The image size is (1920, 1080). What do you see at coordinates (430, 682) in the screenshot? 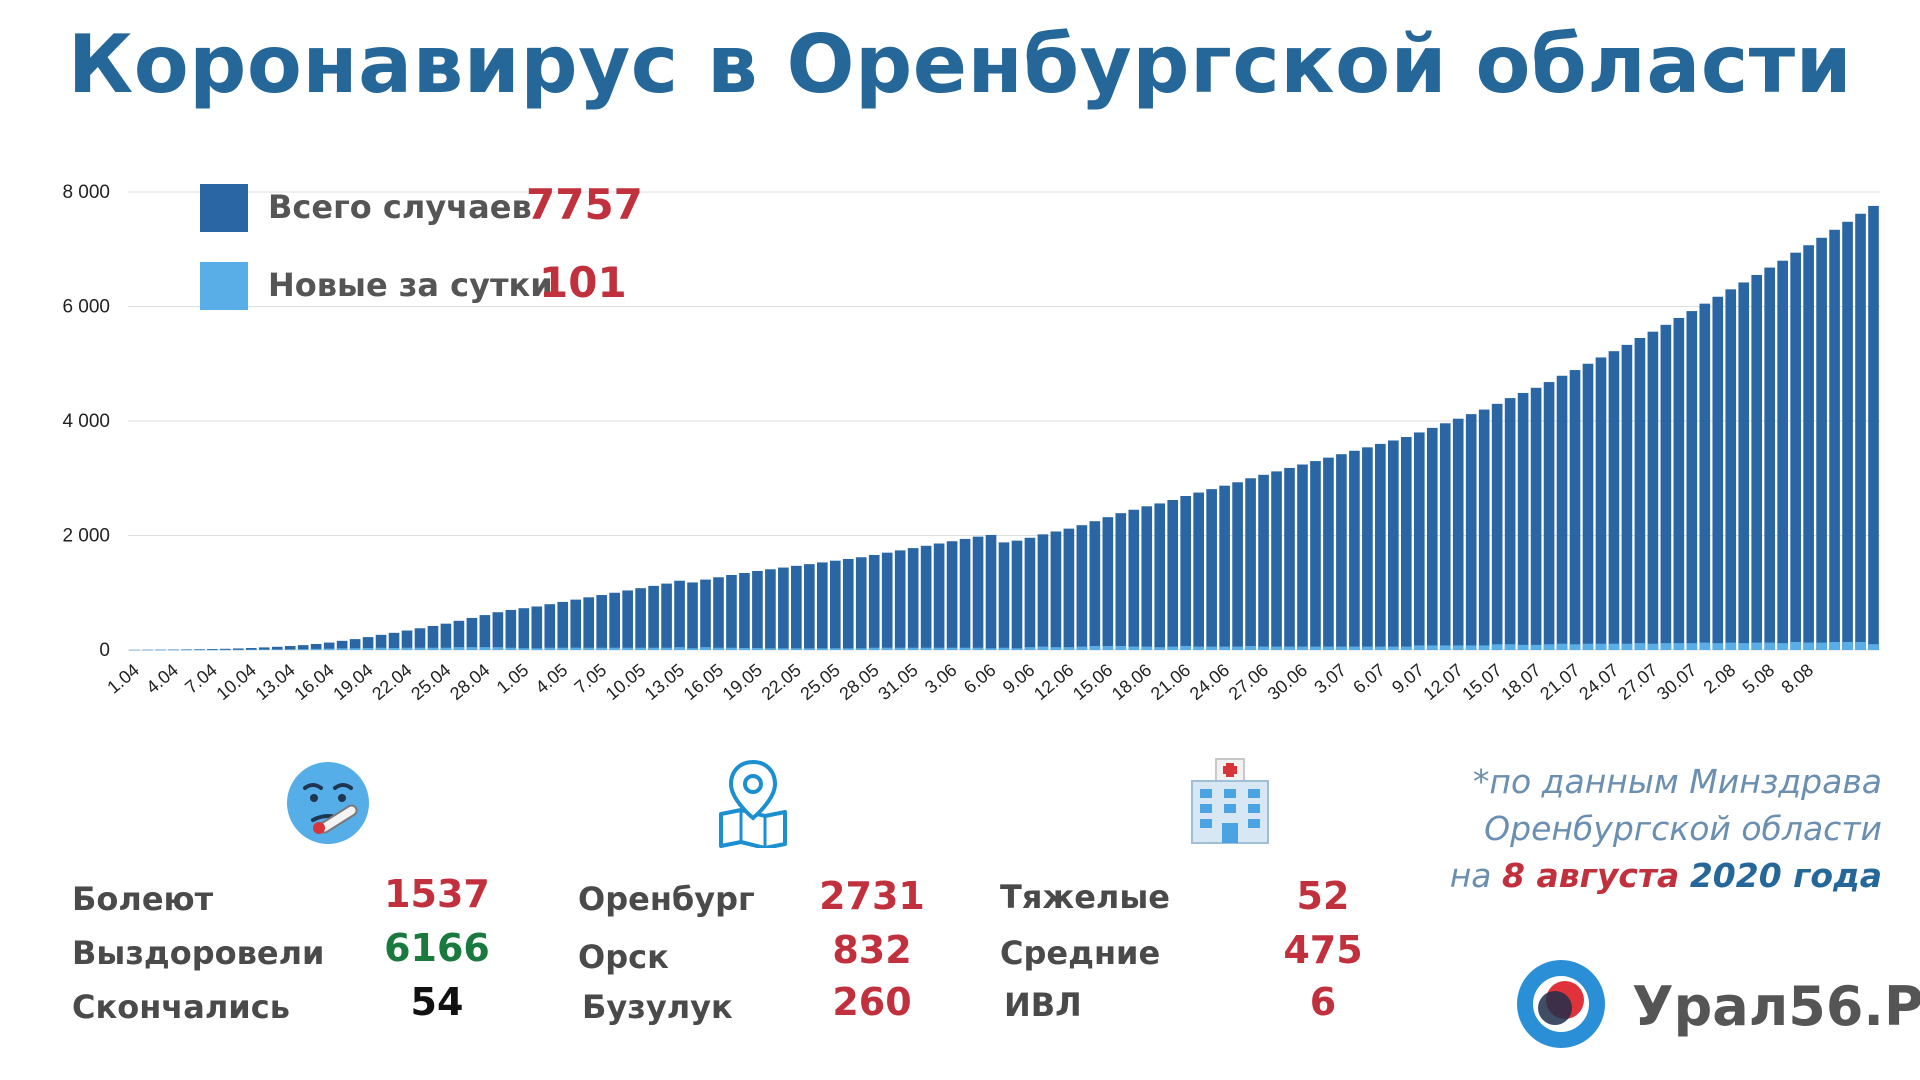
I see `x-tick-label: 25.04` at bounding box center [430, 682].